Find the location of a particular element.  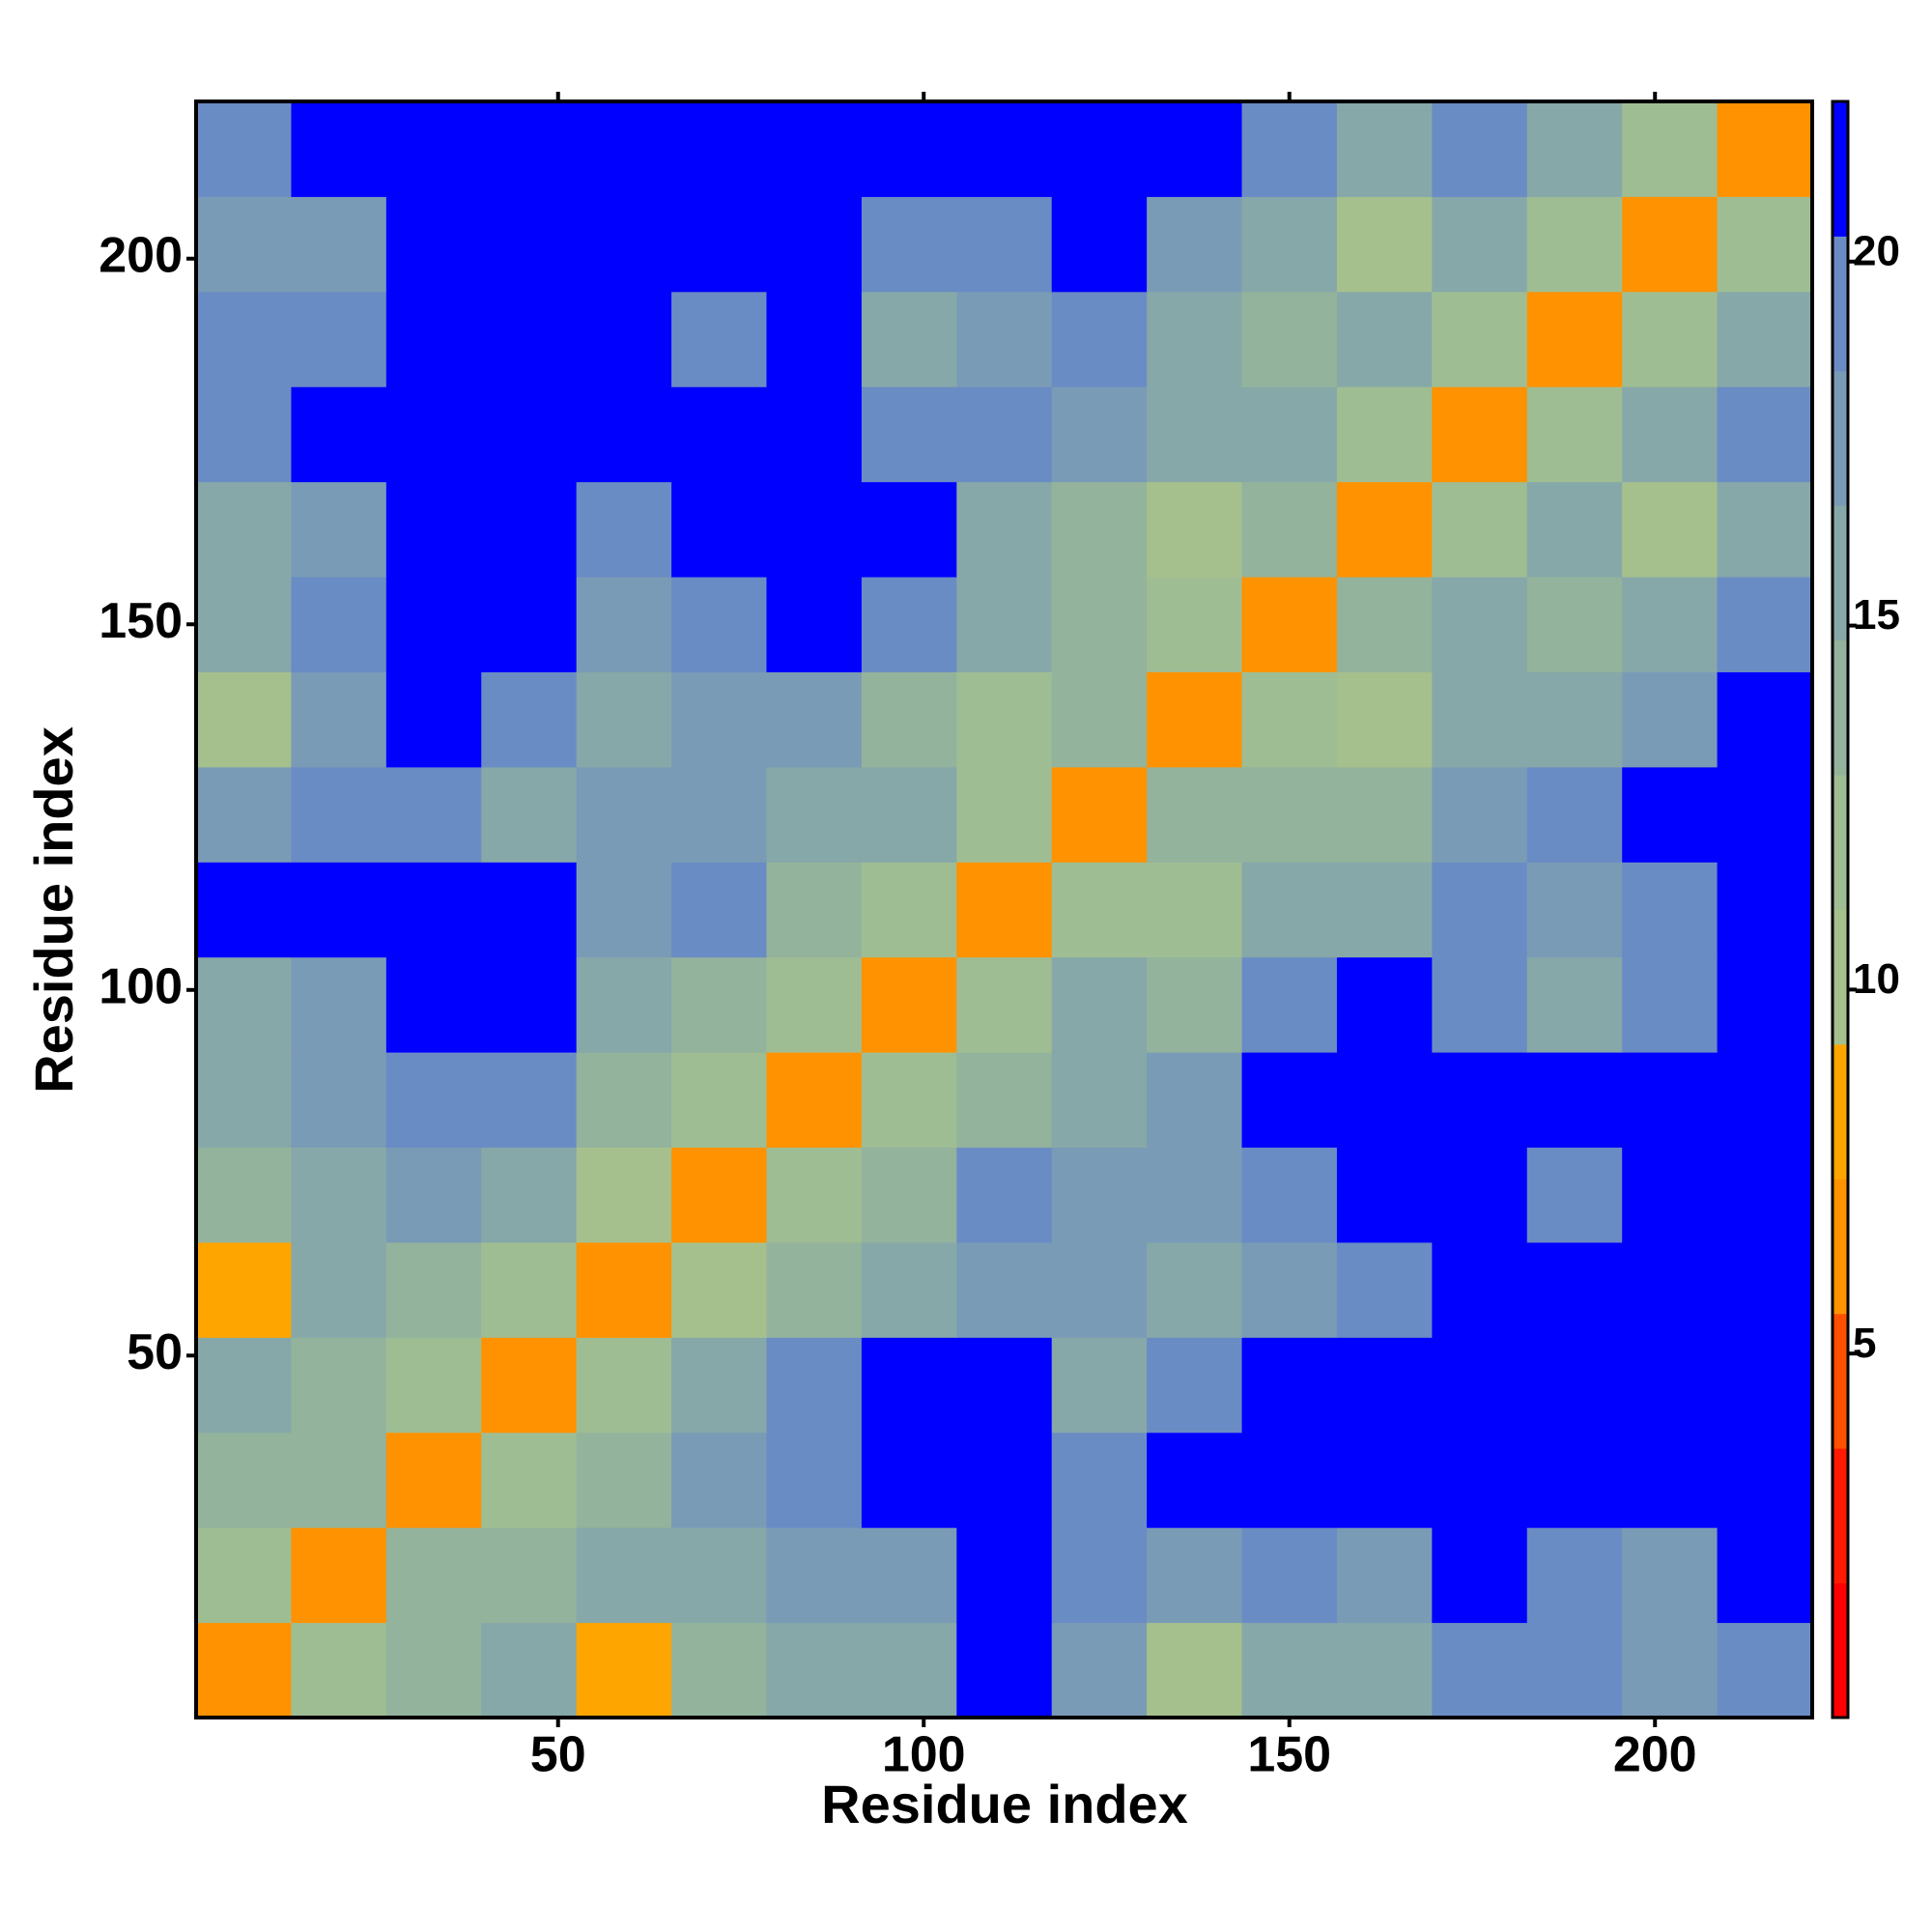

y-tick-label: 200 is located at coordinates (141, 255).